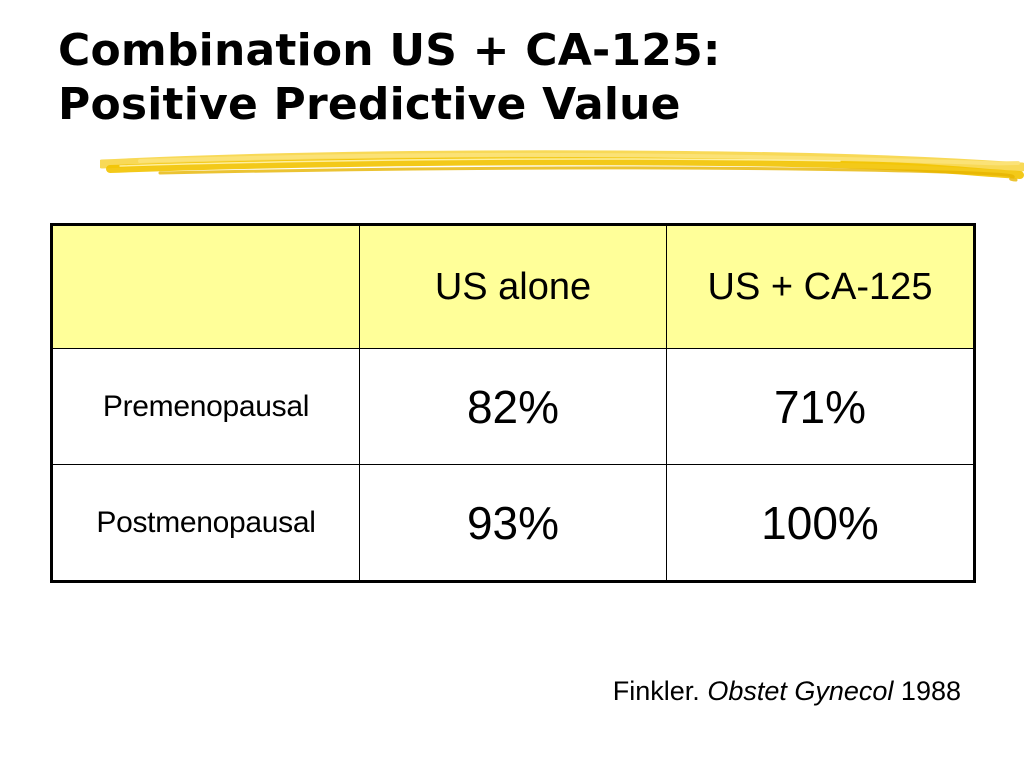 The width and height of the screenshot is (1024, 768). I want to click on yellow-brush-underline, so click(562, 166).